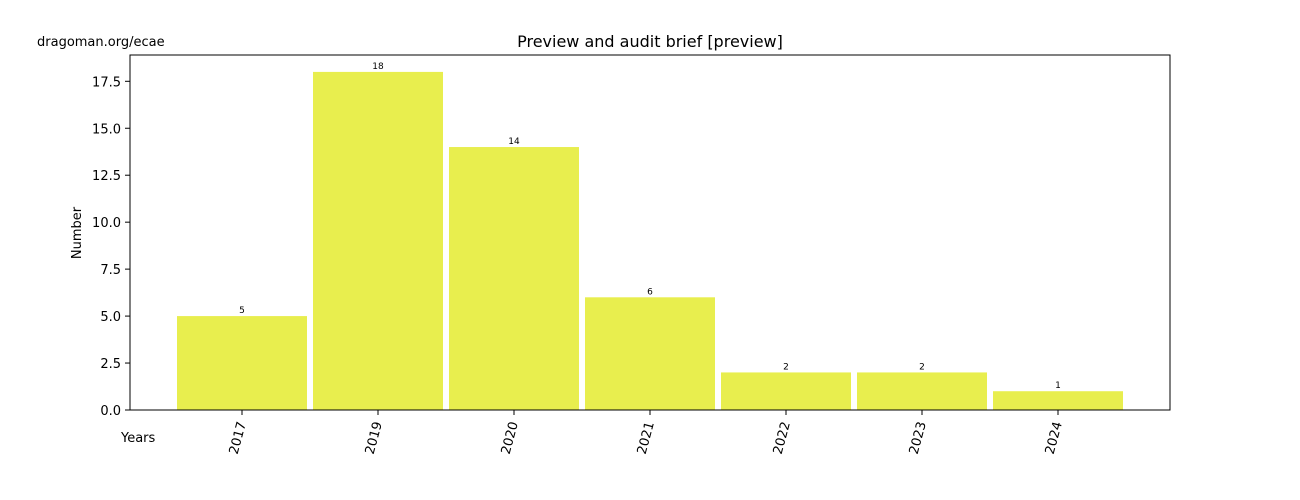 This screenshot has width=1300, height=500. Describe the element at coordinates (77, 232) in the screenshot. I see `y-axis-label: Number` at that location.